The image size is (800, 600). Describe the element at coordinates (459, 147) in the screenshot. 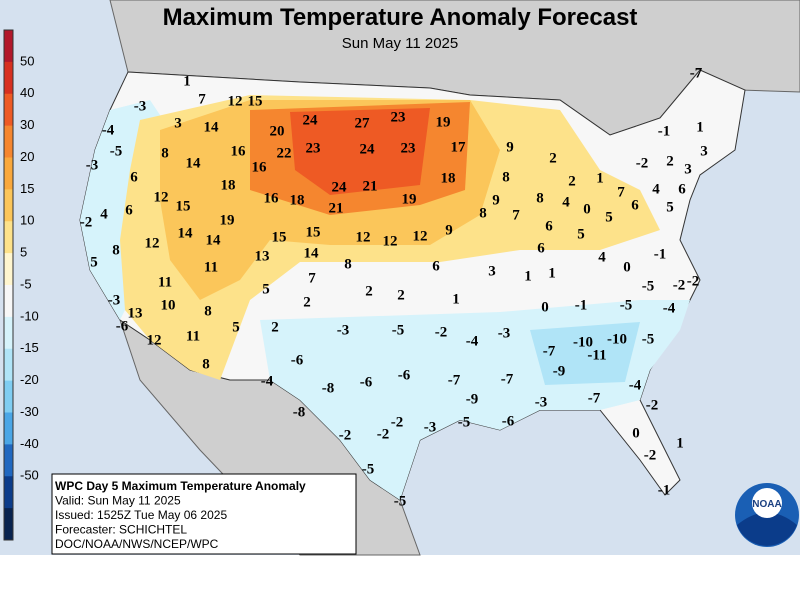

I see `anomaly-label: 17` at that location.